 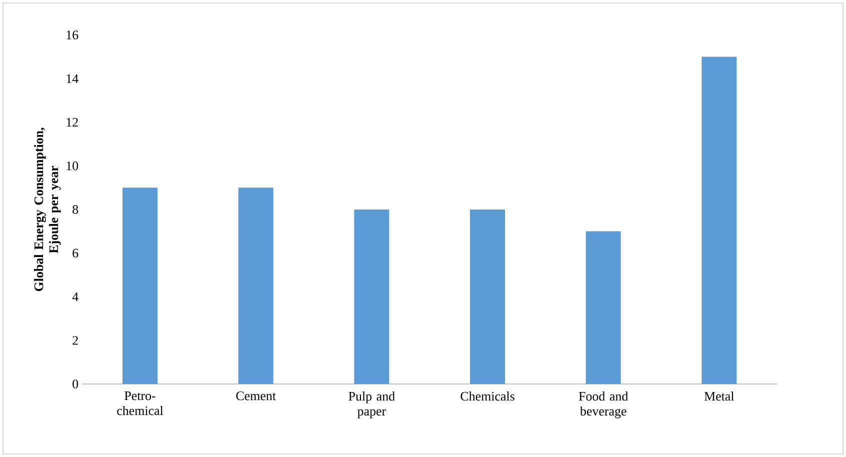 I want to click on x-tick-label: Metal, so click(x=719, y=396).